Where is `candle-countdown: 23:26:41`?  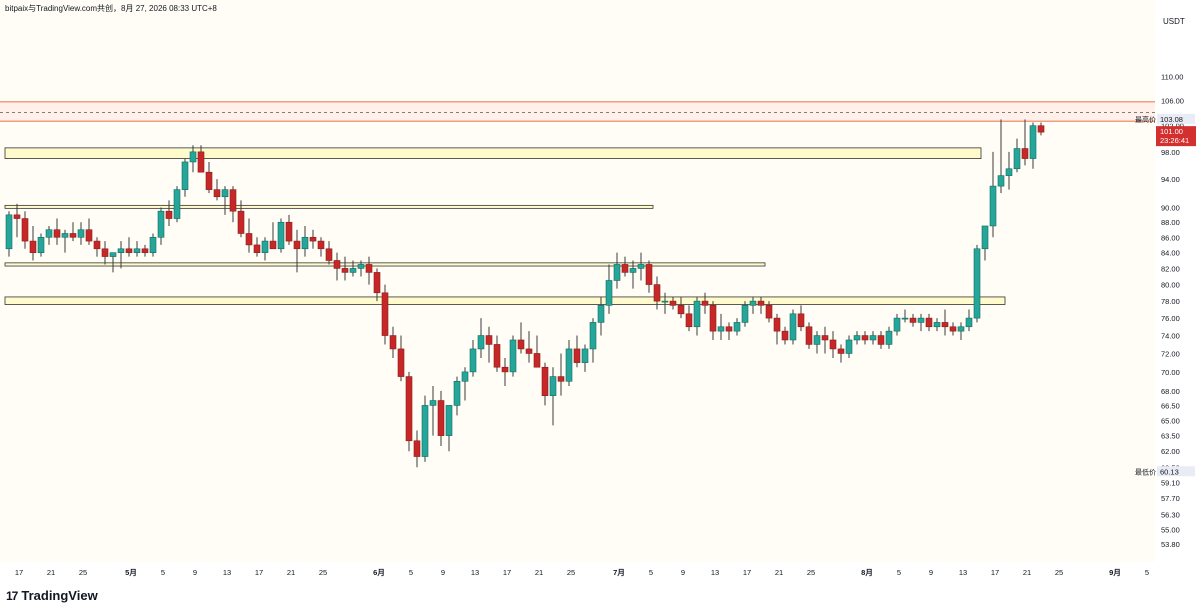 candle-countdown: 23:26:41 is located at coordinates (1174, 140).